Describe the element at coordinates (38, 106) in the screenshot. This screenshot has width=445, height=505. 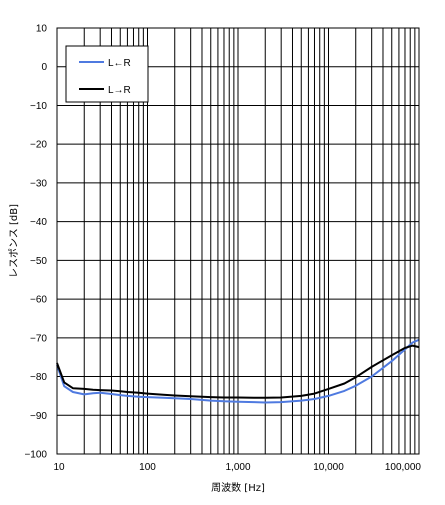
I see `y-tick-label: −10` at that location.